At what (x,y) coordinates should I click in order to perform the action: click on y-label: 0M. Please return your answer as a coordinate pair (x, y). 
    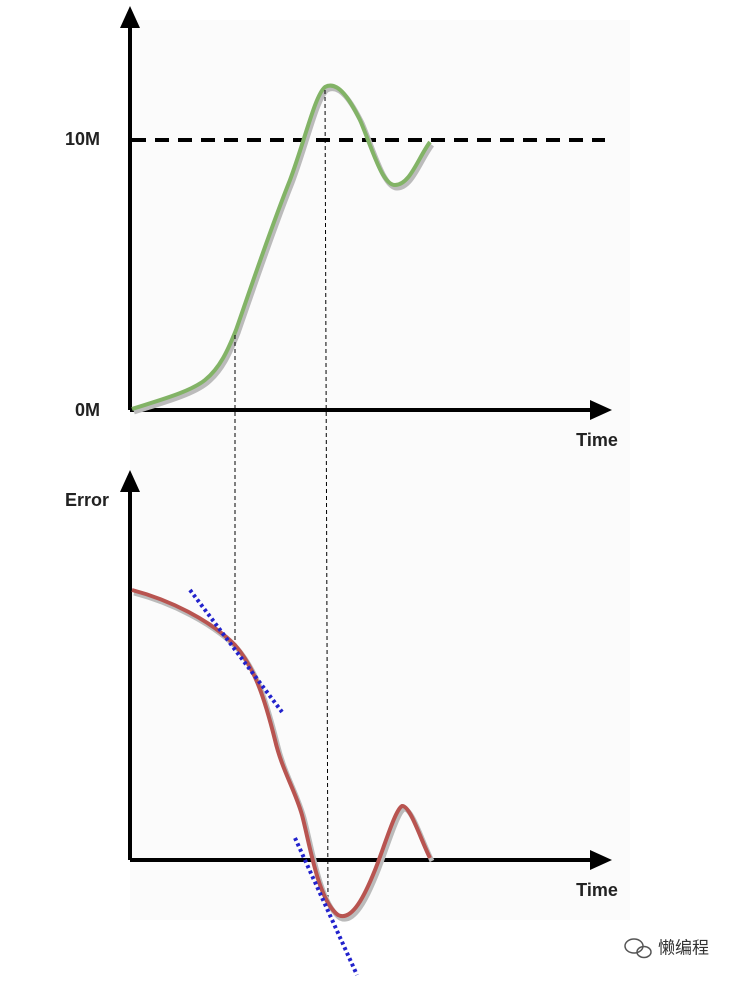
    Looking at the image, I should click on (87, 410).